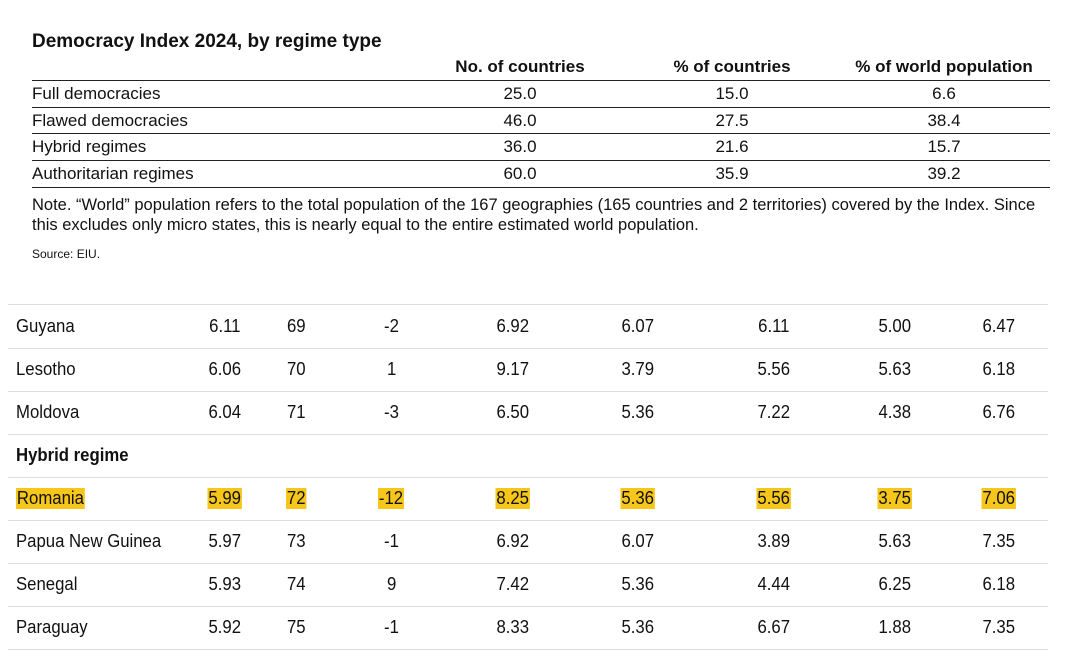 This screenshot has height=672, width=1074. I want to click on cell: -2, so click(391, 326).